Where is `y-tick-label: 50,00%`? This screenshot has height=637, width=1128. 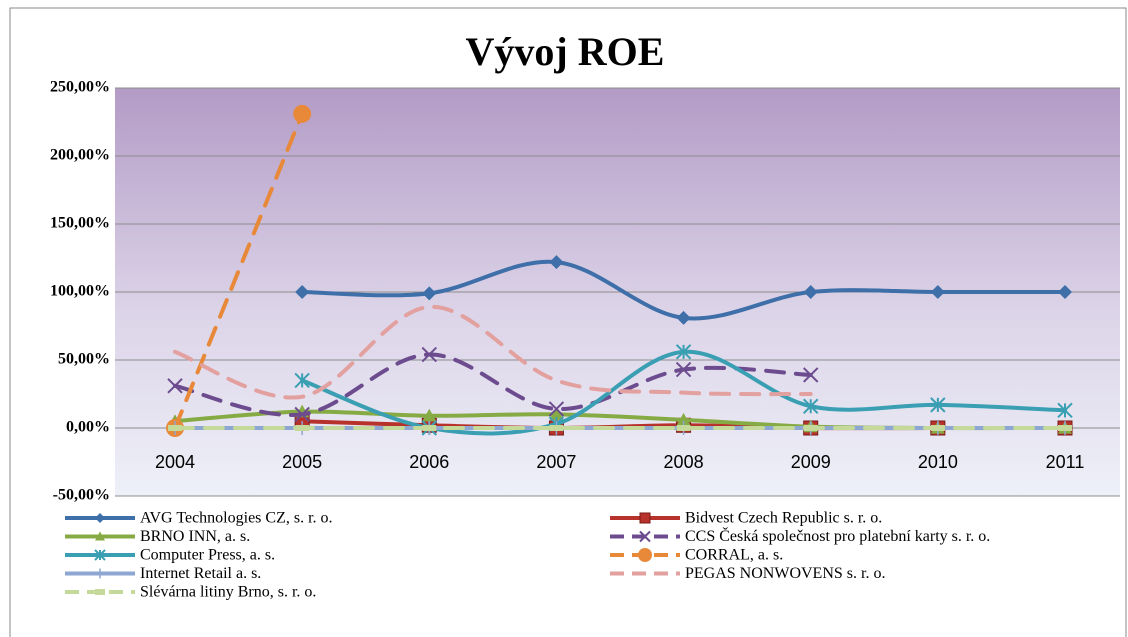 y-tick-label: 50,00% is located at coordinates (84, 359).